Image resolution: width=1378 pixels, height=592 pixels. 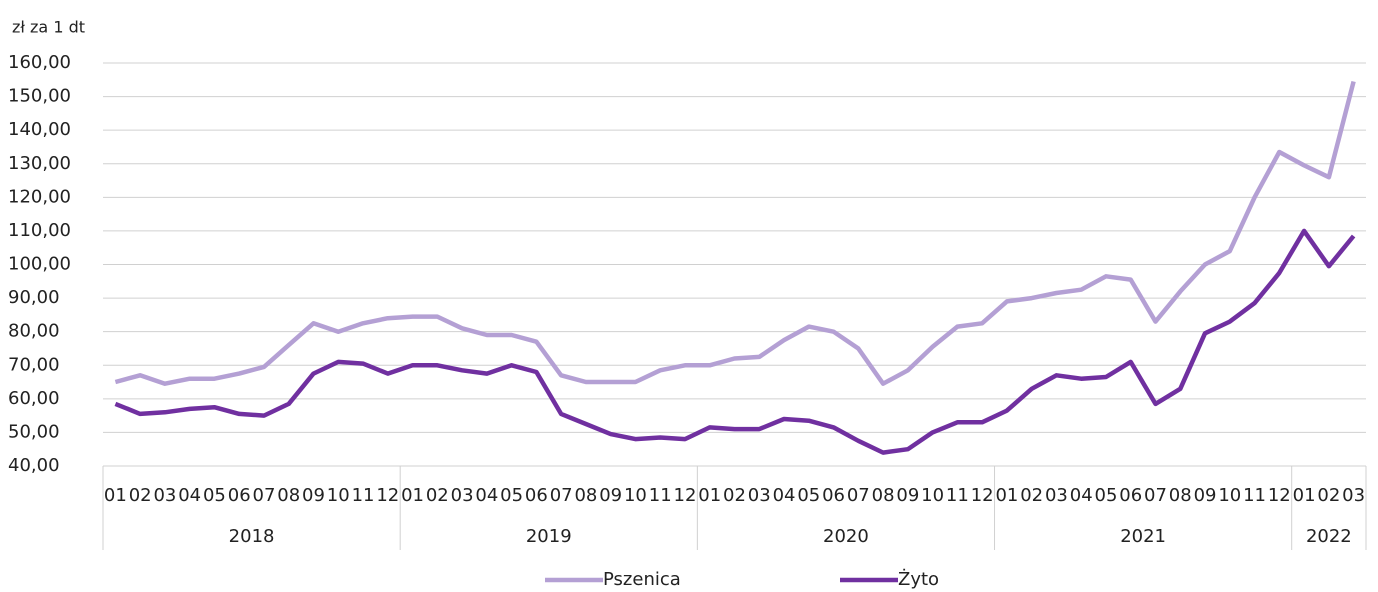 I want to click on group-label: 2018, so click(x=252, y=536).